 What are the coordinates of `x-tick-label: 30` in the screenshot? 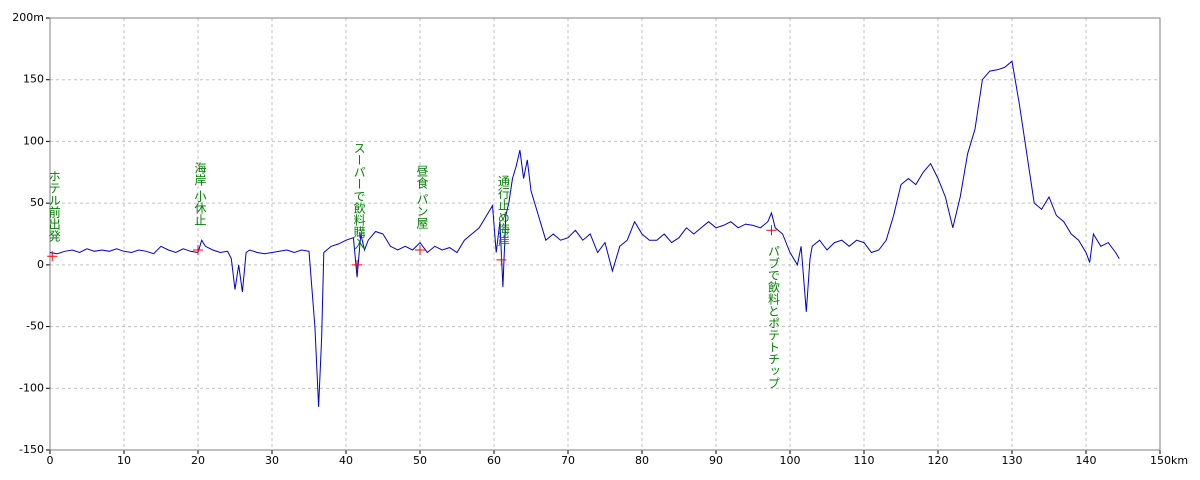 It's located at (272, 460).